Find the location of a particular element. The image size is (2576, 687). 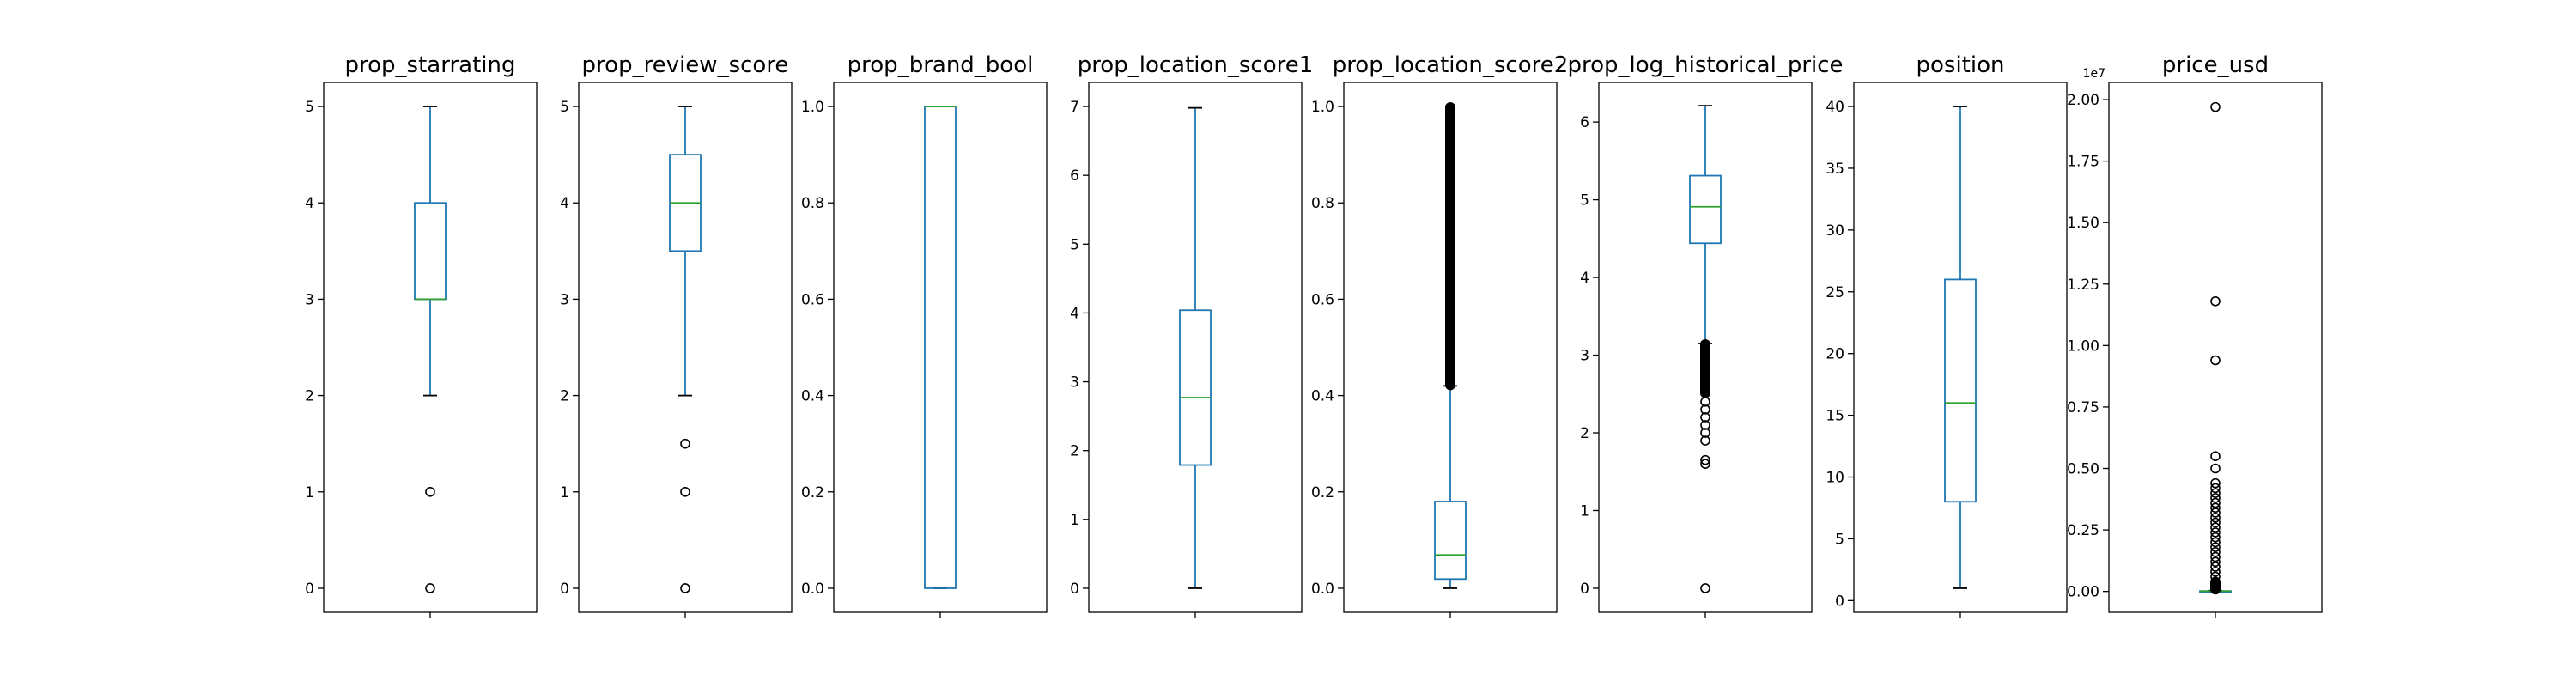

boxplot-panel-prop_location_score2: prop_location_score2 0.0 0.2 0.4 0.6 0.8 1.0 is located at coordinates (1440, 335).